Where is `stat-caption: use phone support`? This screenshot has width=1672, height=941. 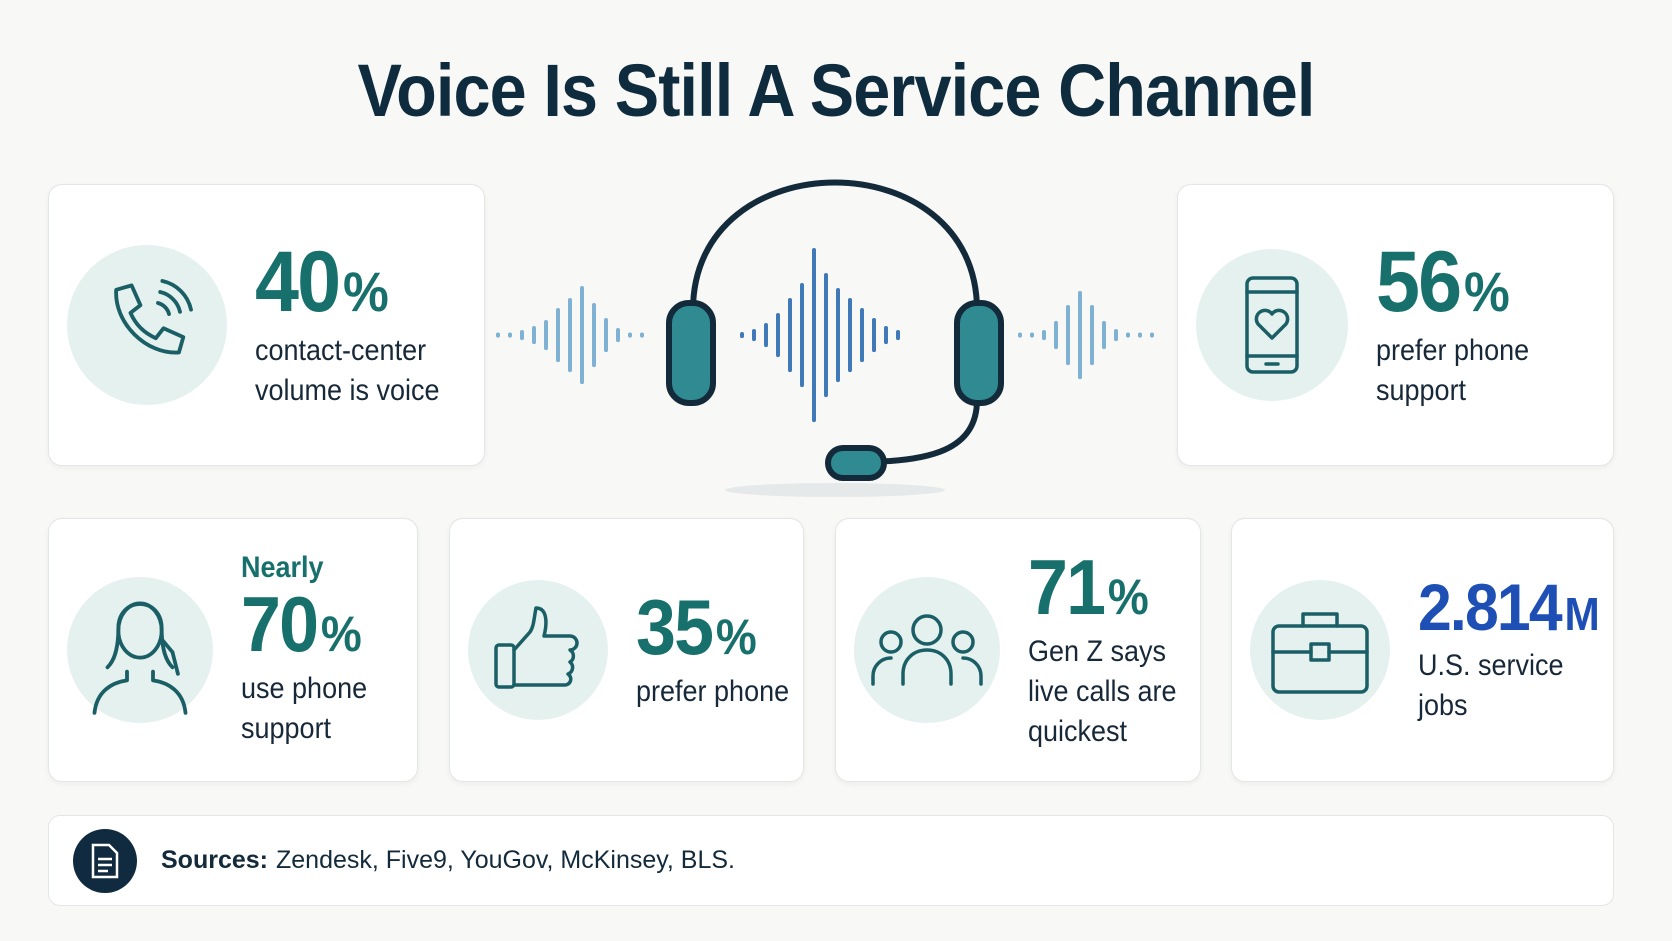 stat-caption: use phone support is located at coordinates (311, 709).